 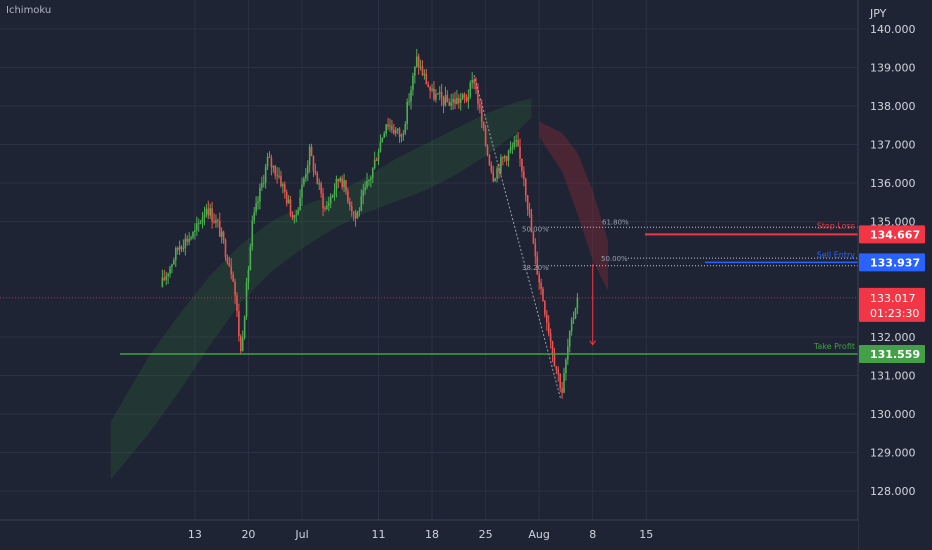 What do you see at coordinates (893, 106) in the screenshot?
I see `price-tick-2: 138.000` at bounding box center [893, 106].